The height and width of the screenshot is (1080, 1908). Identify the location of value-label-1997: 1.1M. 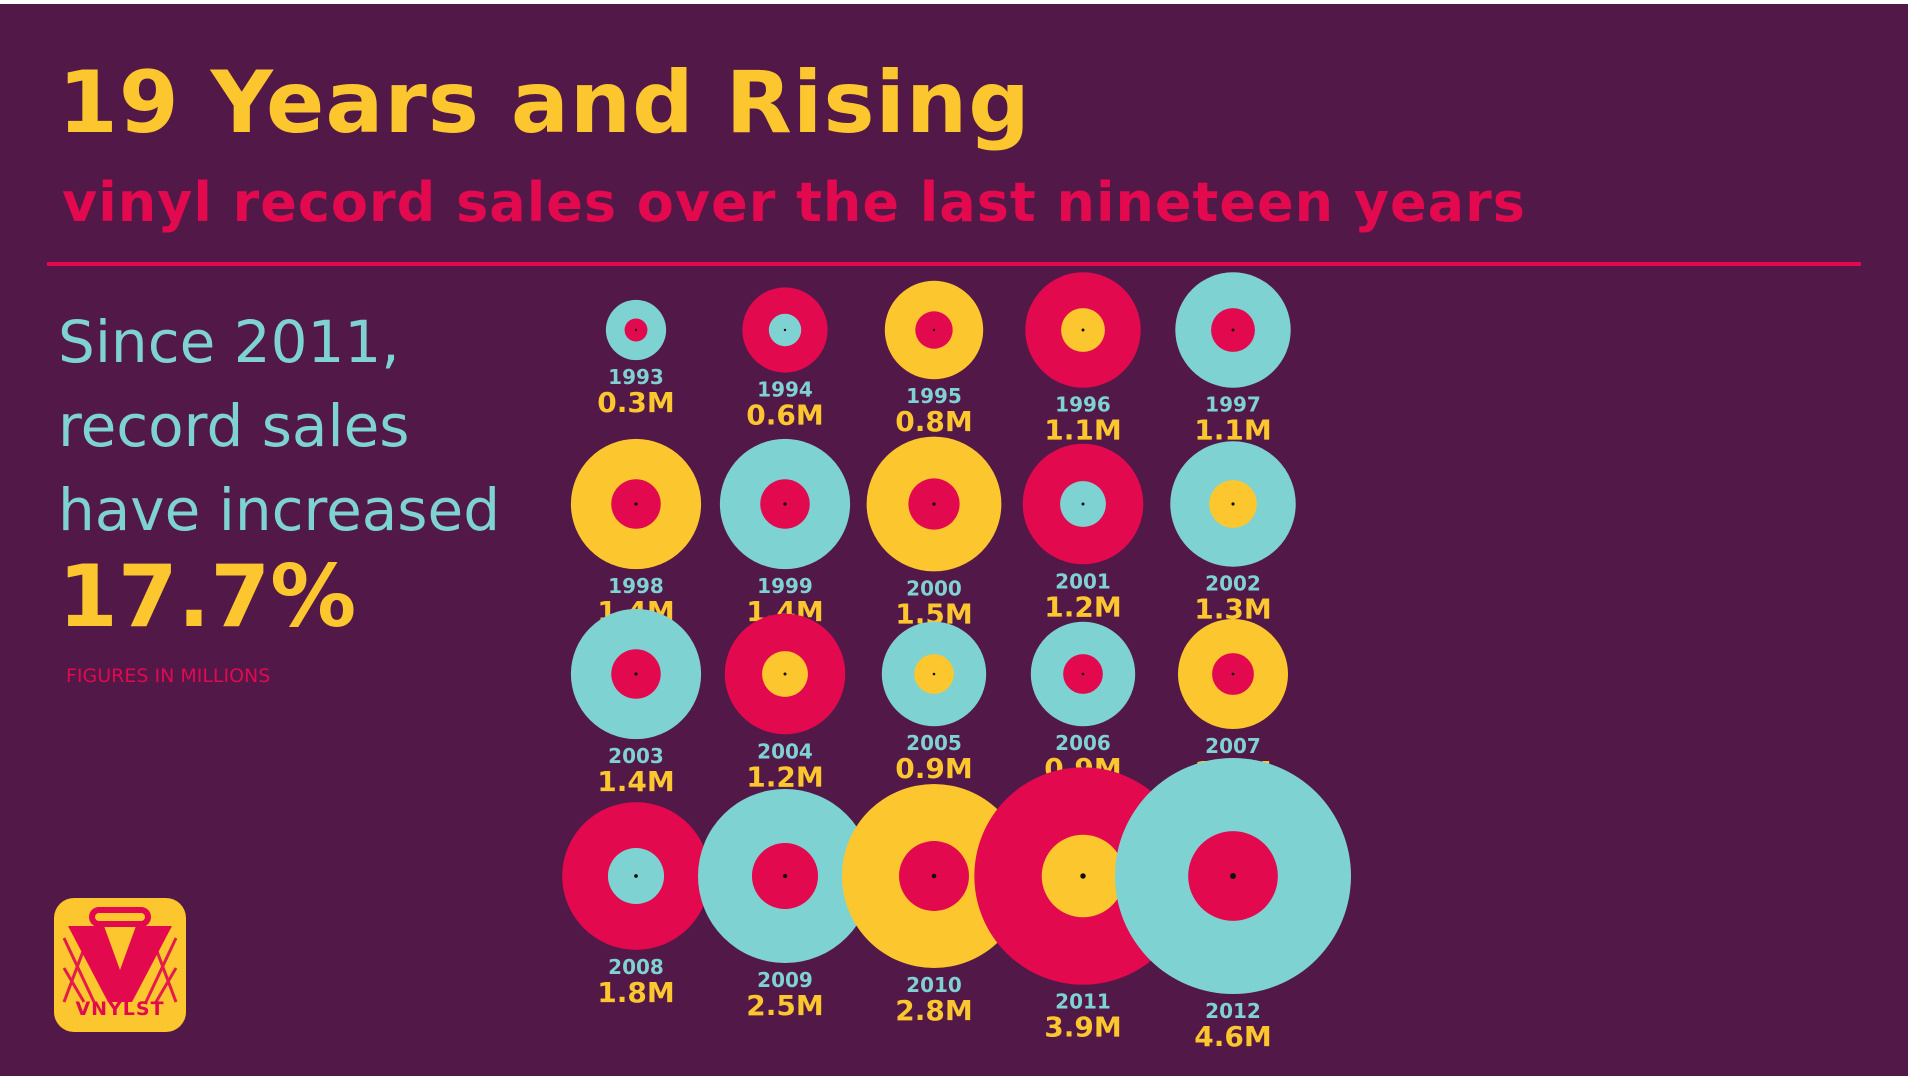
(1232, 430).